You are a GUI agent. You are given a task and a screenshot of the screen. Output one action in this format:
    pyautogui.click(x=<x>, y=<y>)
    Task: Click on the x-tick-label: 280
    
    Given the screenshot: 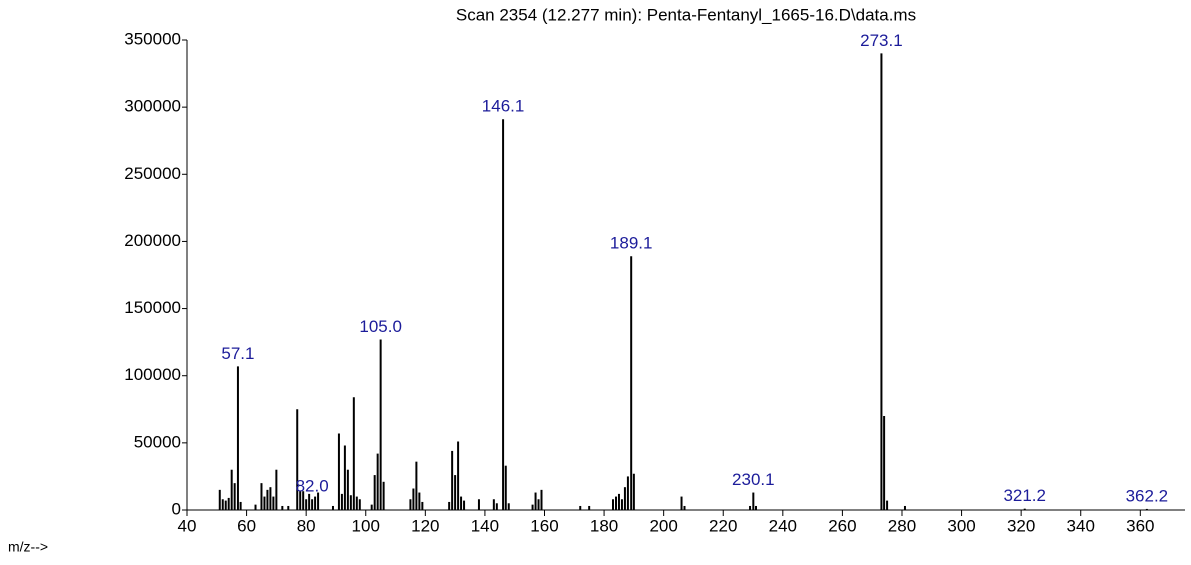 What is the action you would take?
    pyautogui.click(x=902, y=525)
    